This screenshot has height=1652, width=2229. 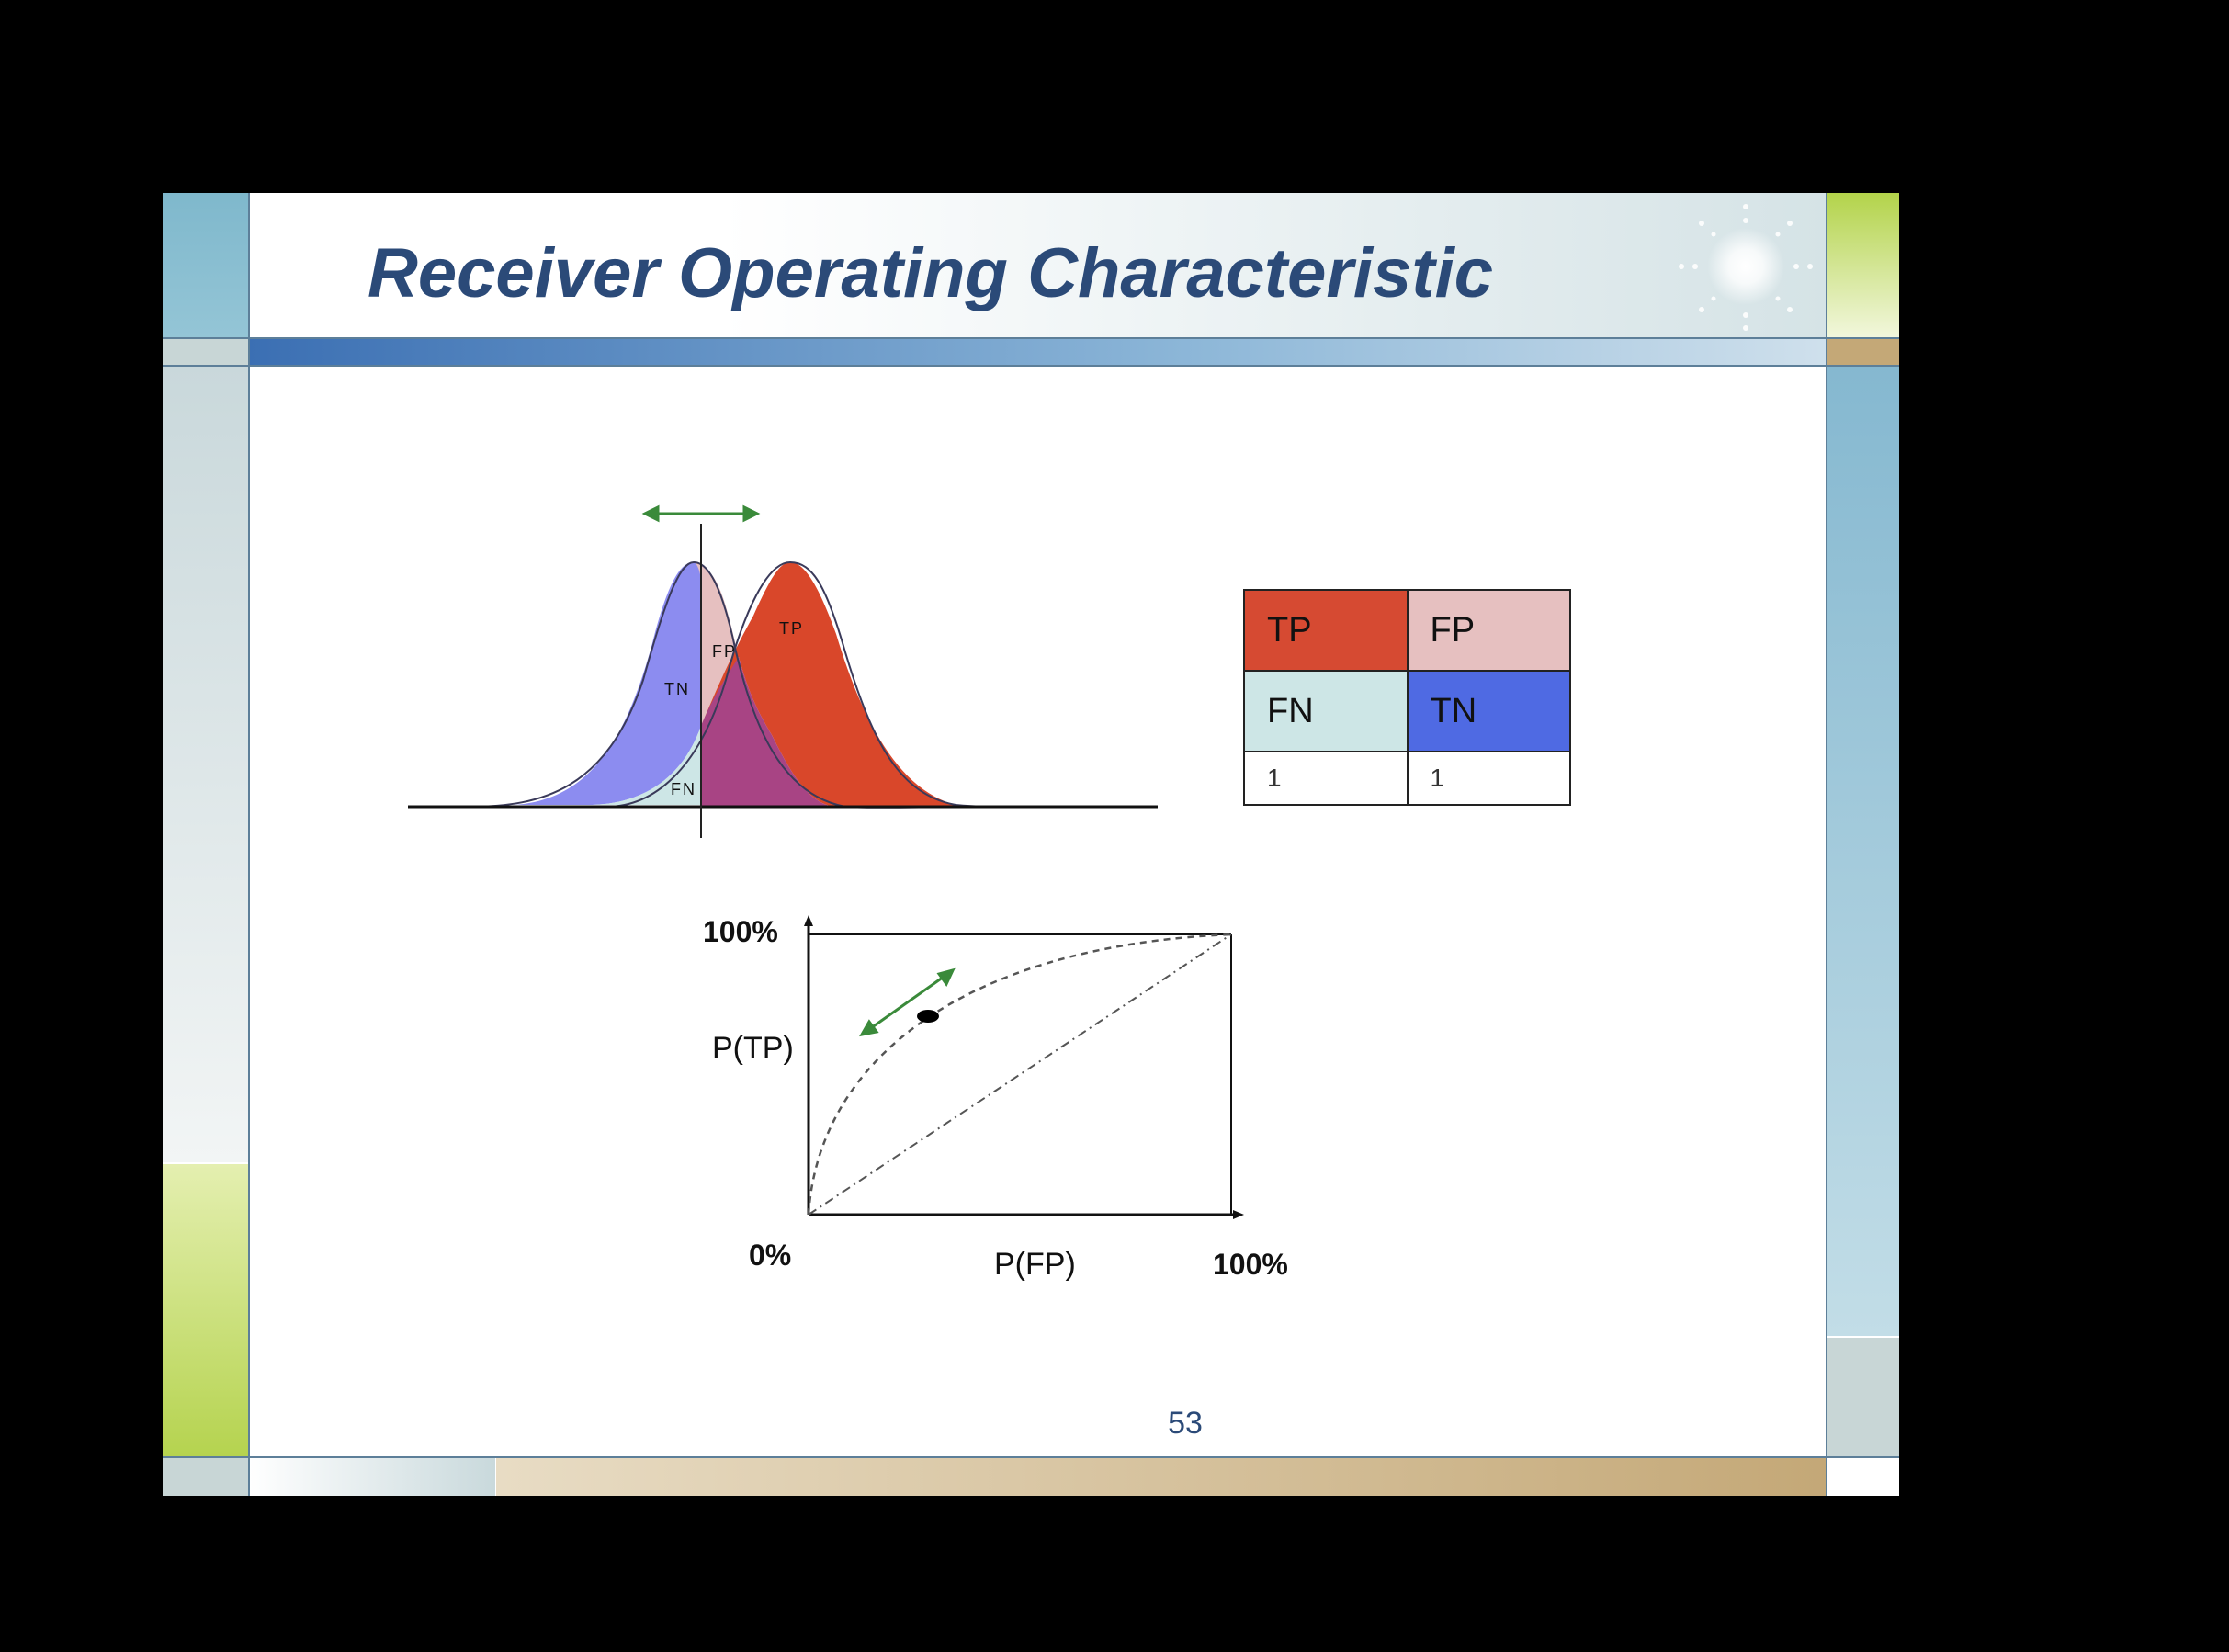 What do you see at coordinates (1488, 778) in the screenshot?
I see `cell-total-right: 1` at bounding box center [1488, 778].